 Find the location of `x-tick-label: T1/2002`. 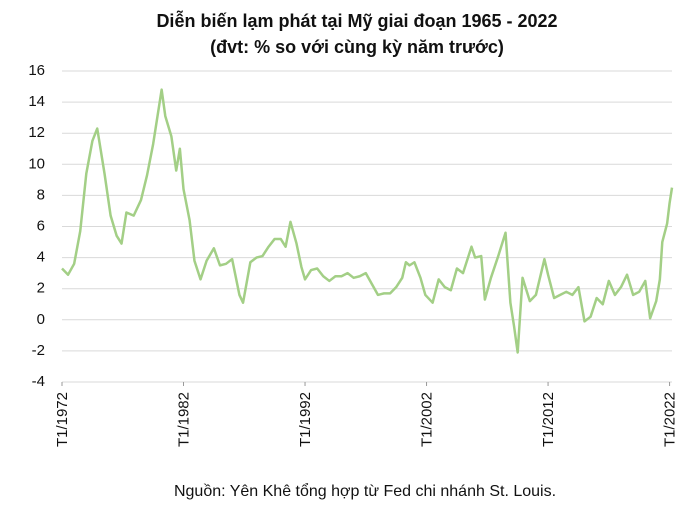

x-tick-label: T1/2002 is located at coordinates (427, 419).